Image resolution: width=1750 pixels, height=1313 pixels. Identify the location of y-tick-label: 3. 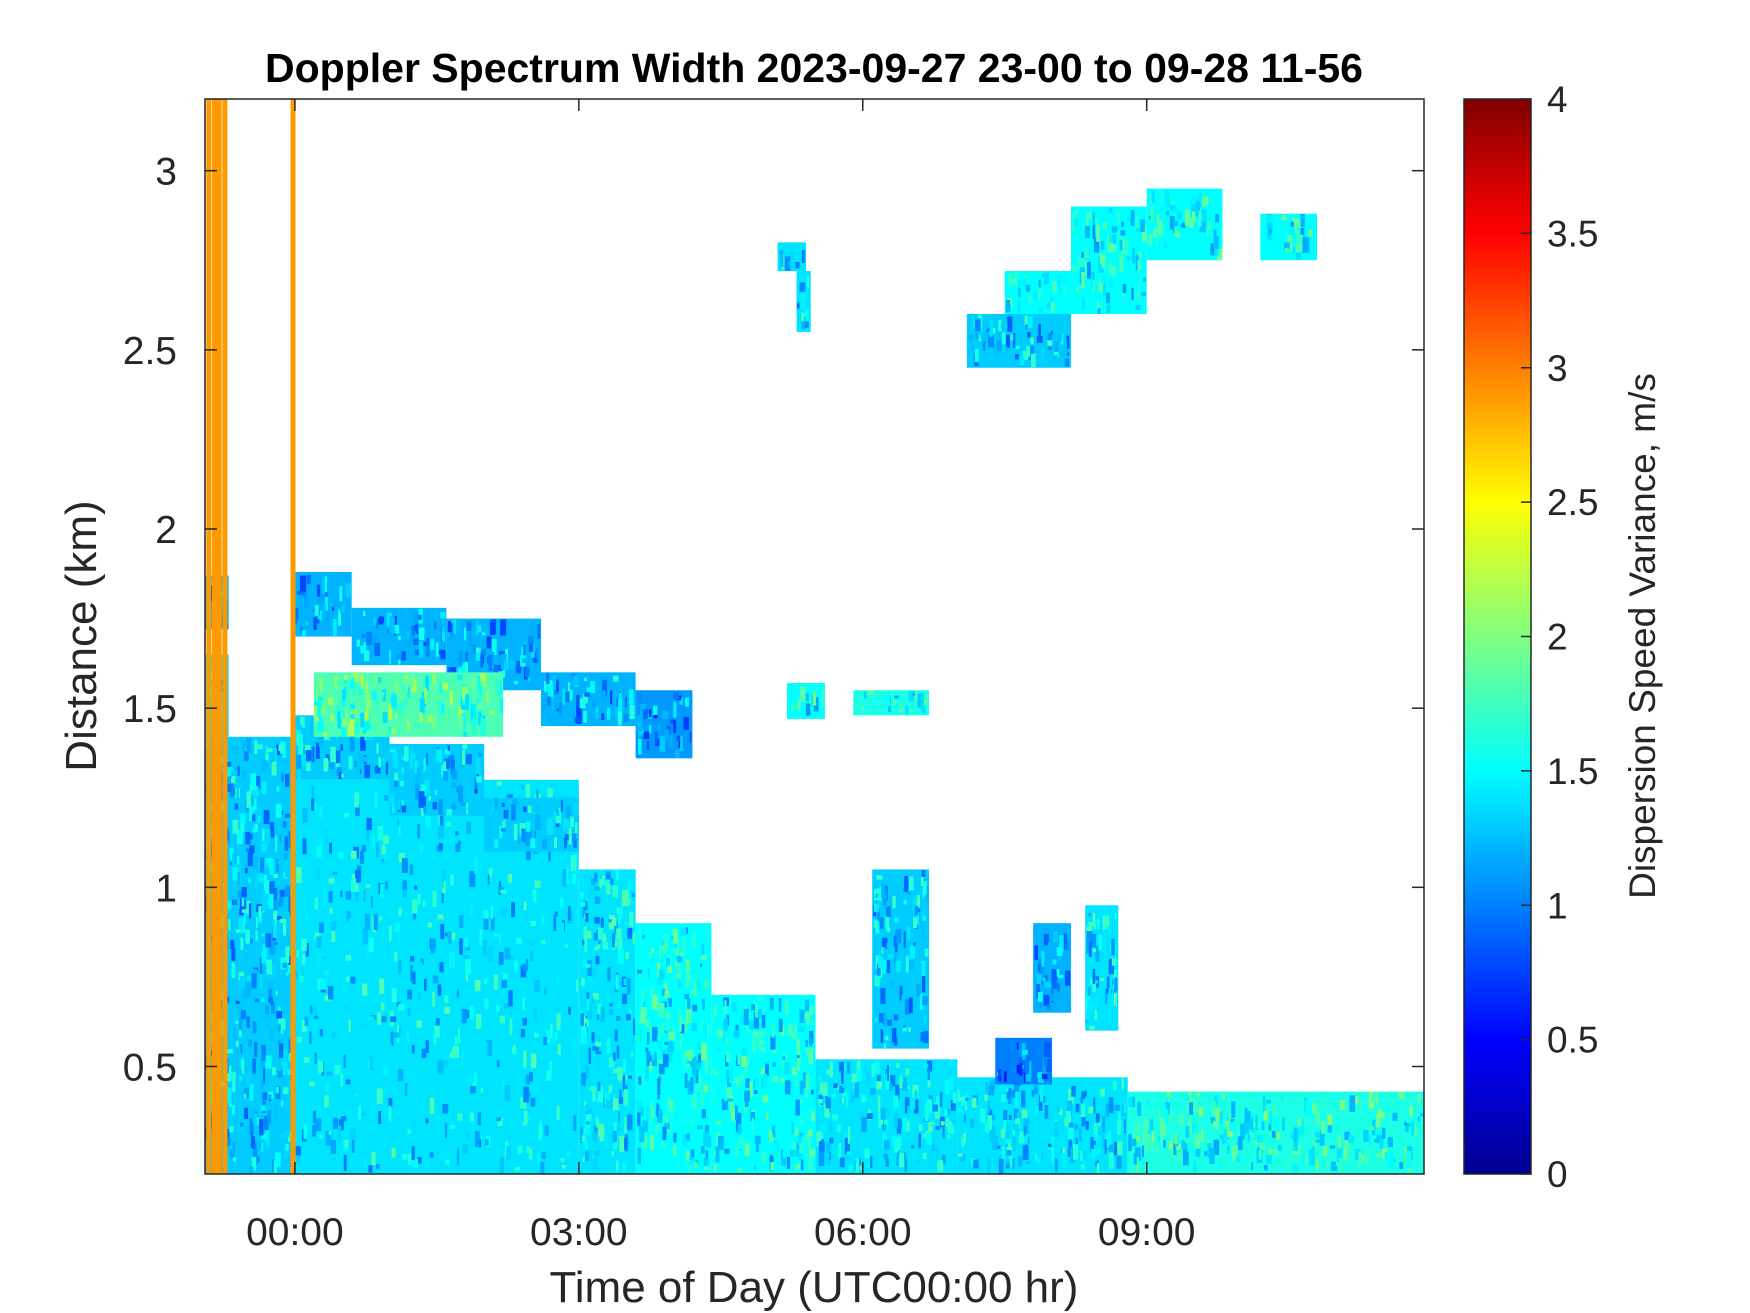
(166, 172).